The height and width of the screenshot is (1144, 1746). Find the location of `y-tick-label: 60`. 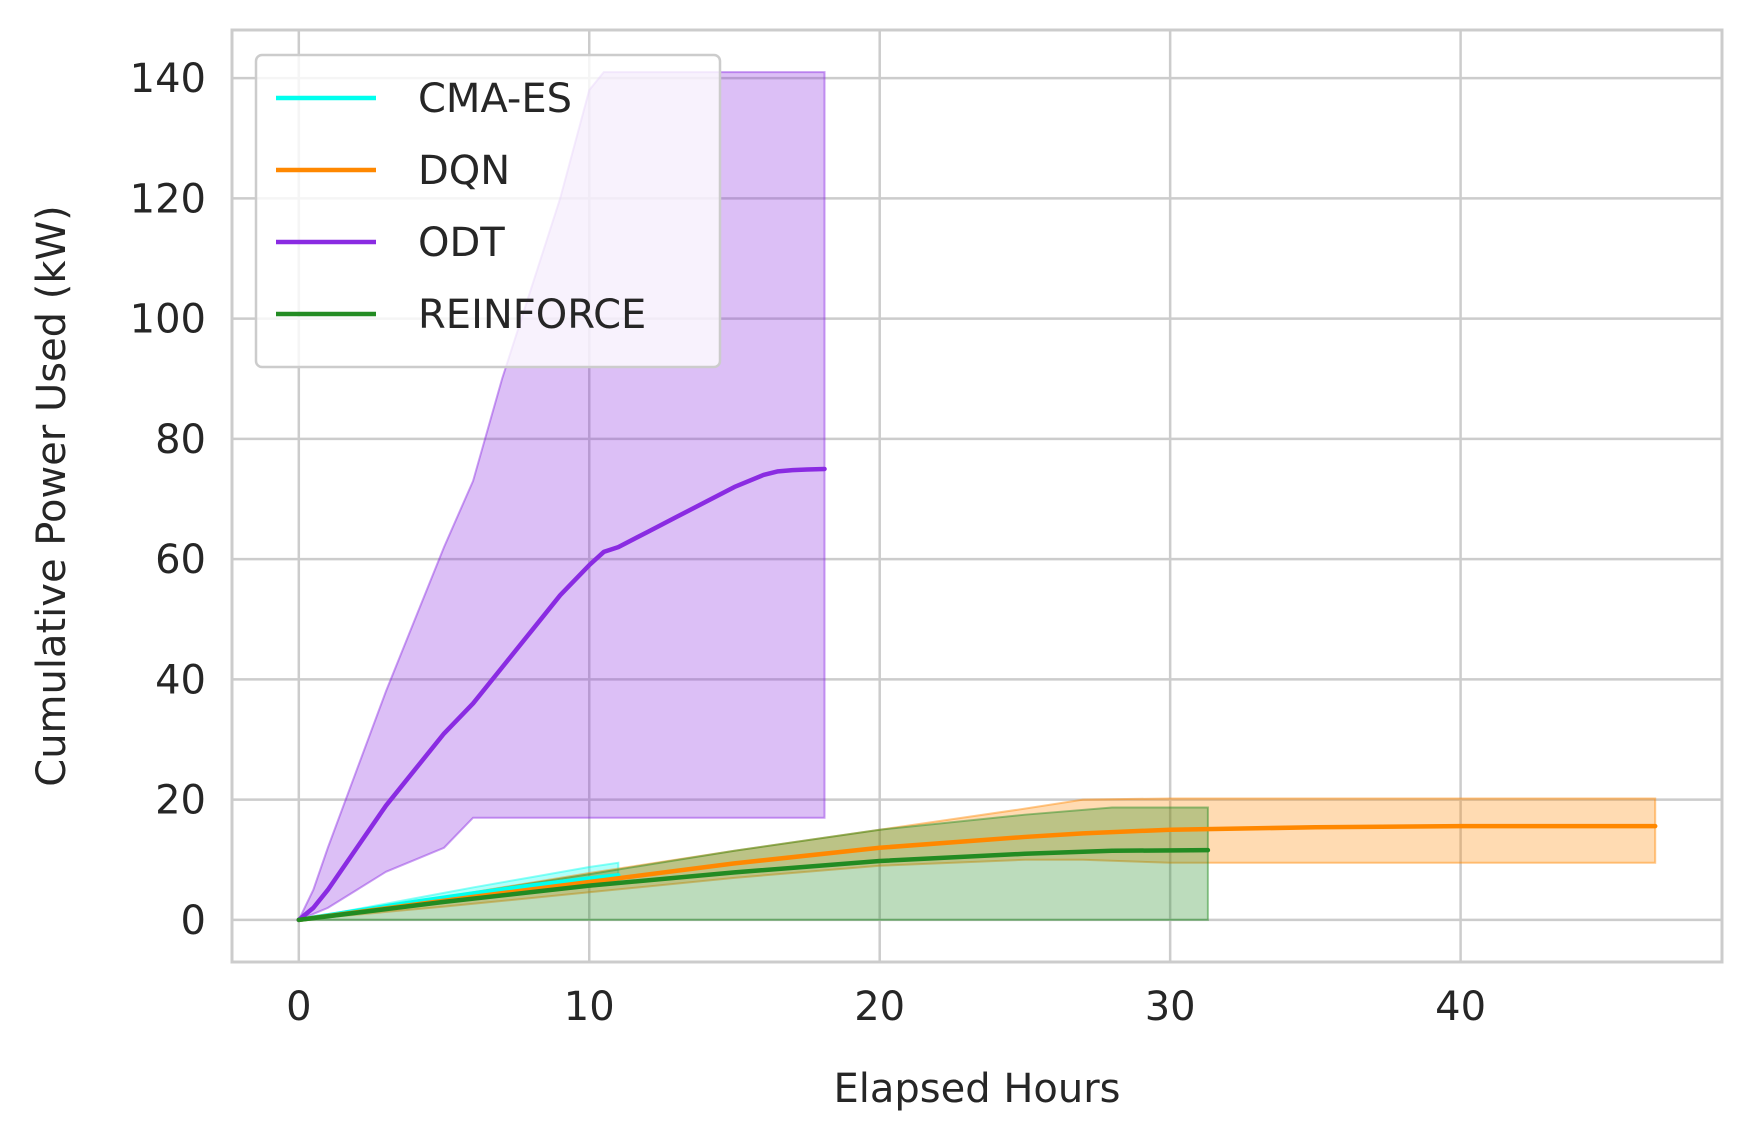

y-tick-label: 60 is located at coordinates (180, 560).